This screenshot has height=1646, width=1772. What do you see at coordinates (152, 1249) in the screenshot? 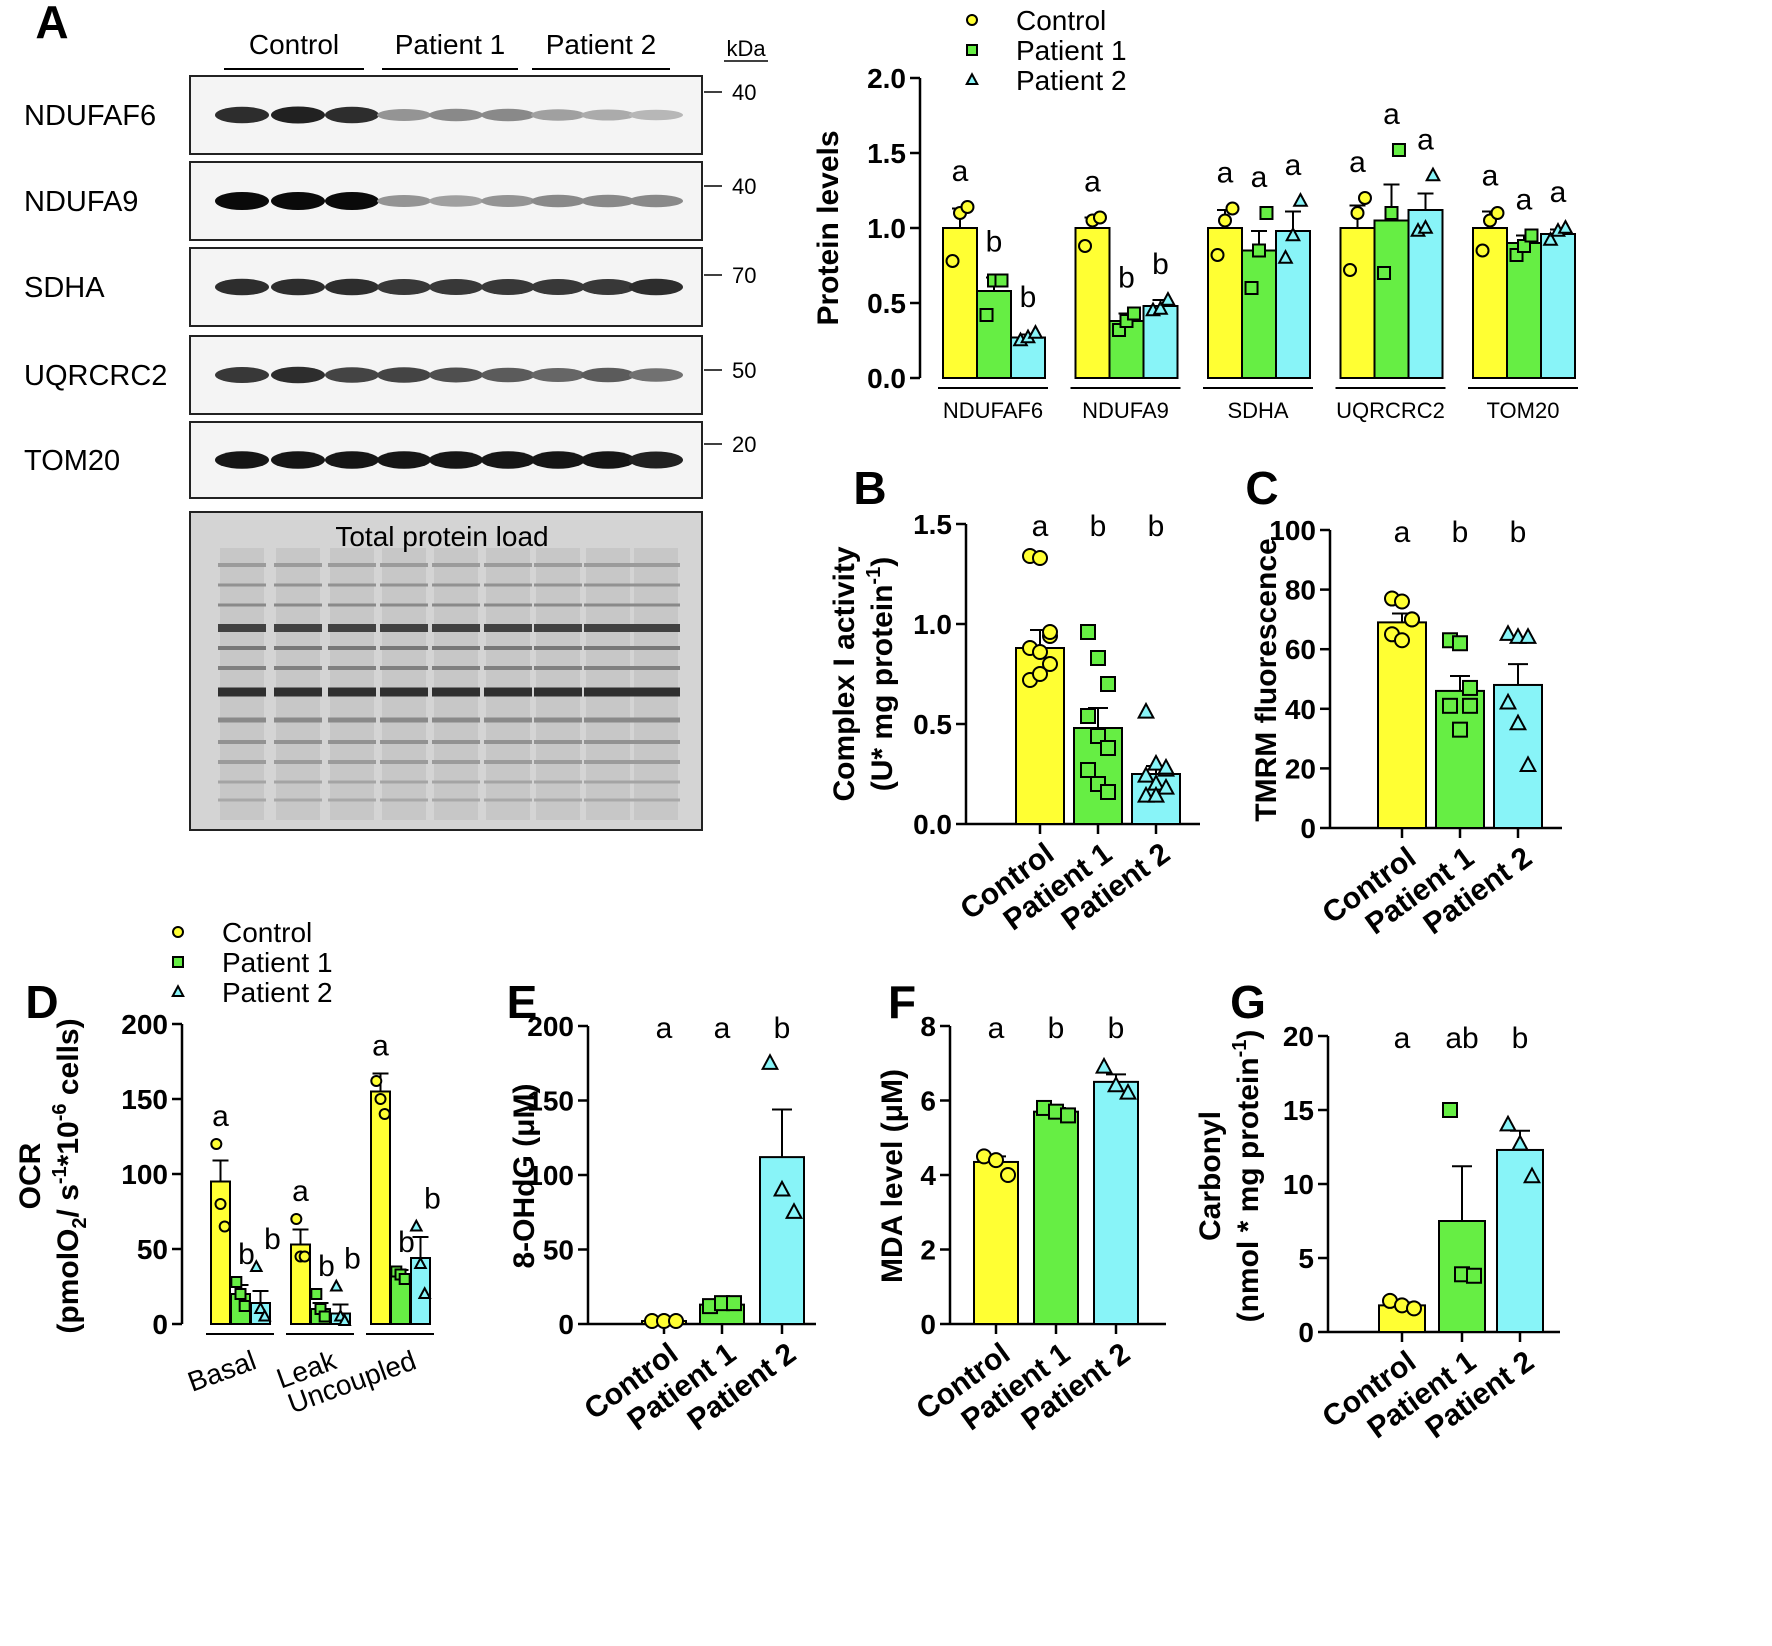
I see `y-tick-label: 50` at bounding box center [152, 1249].